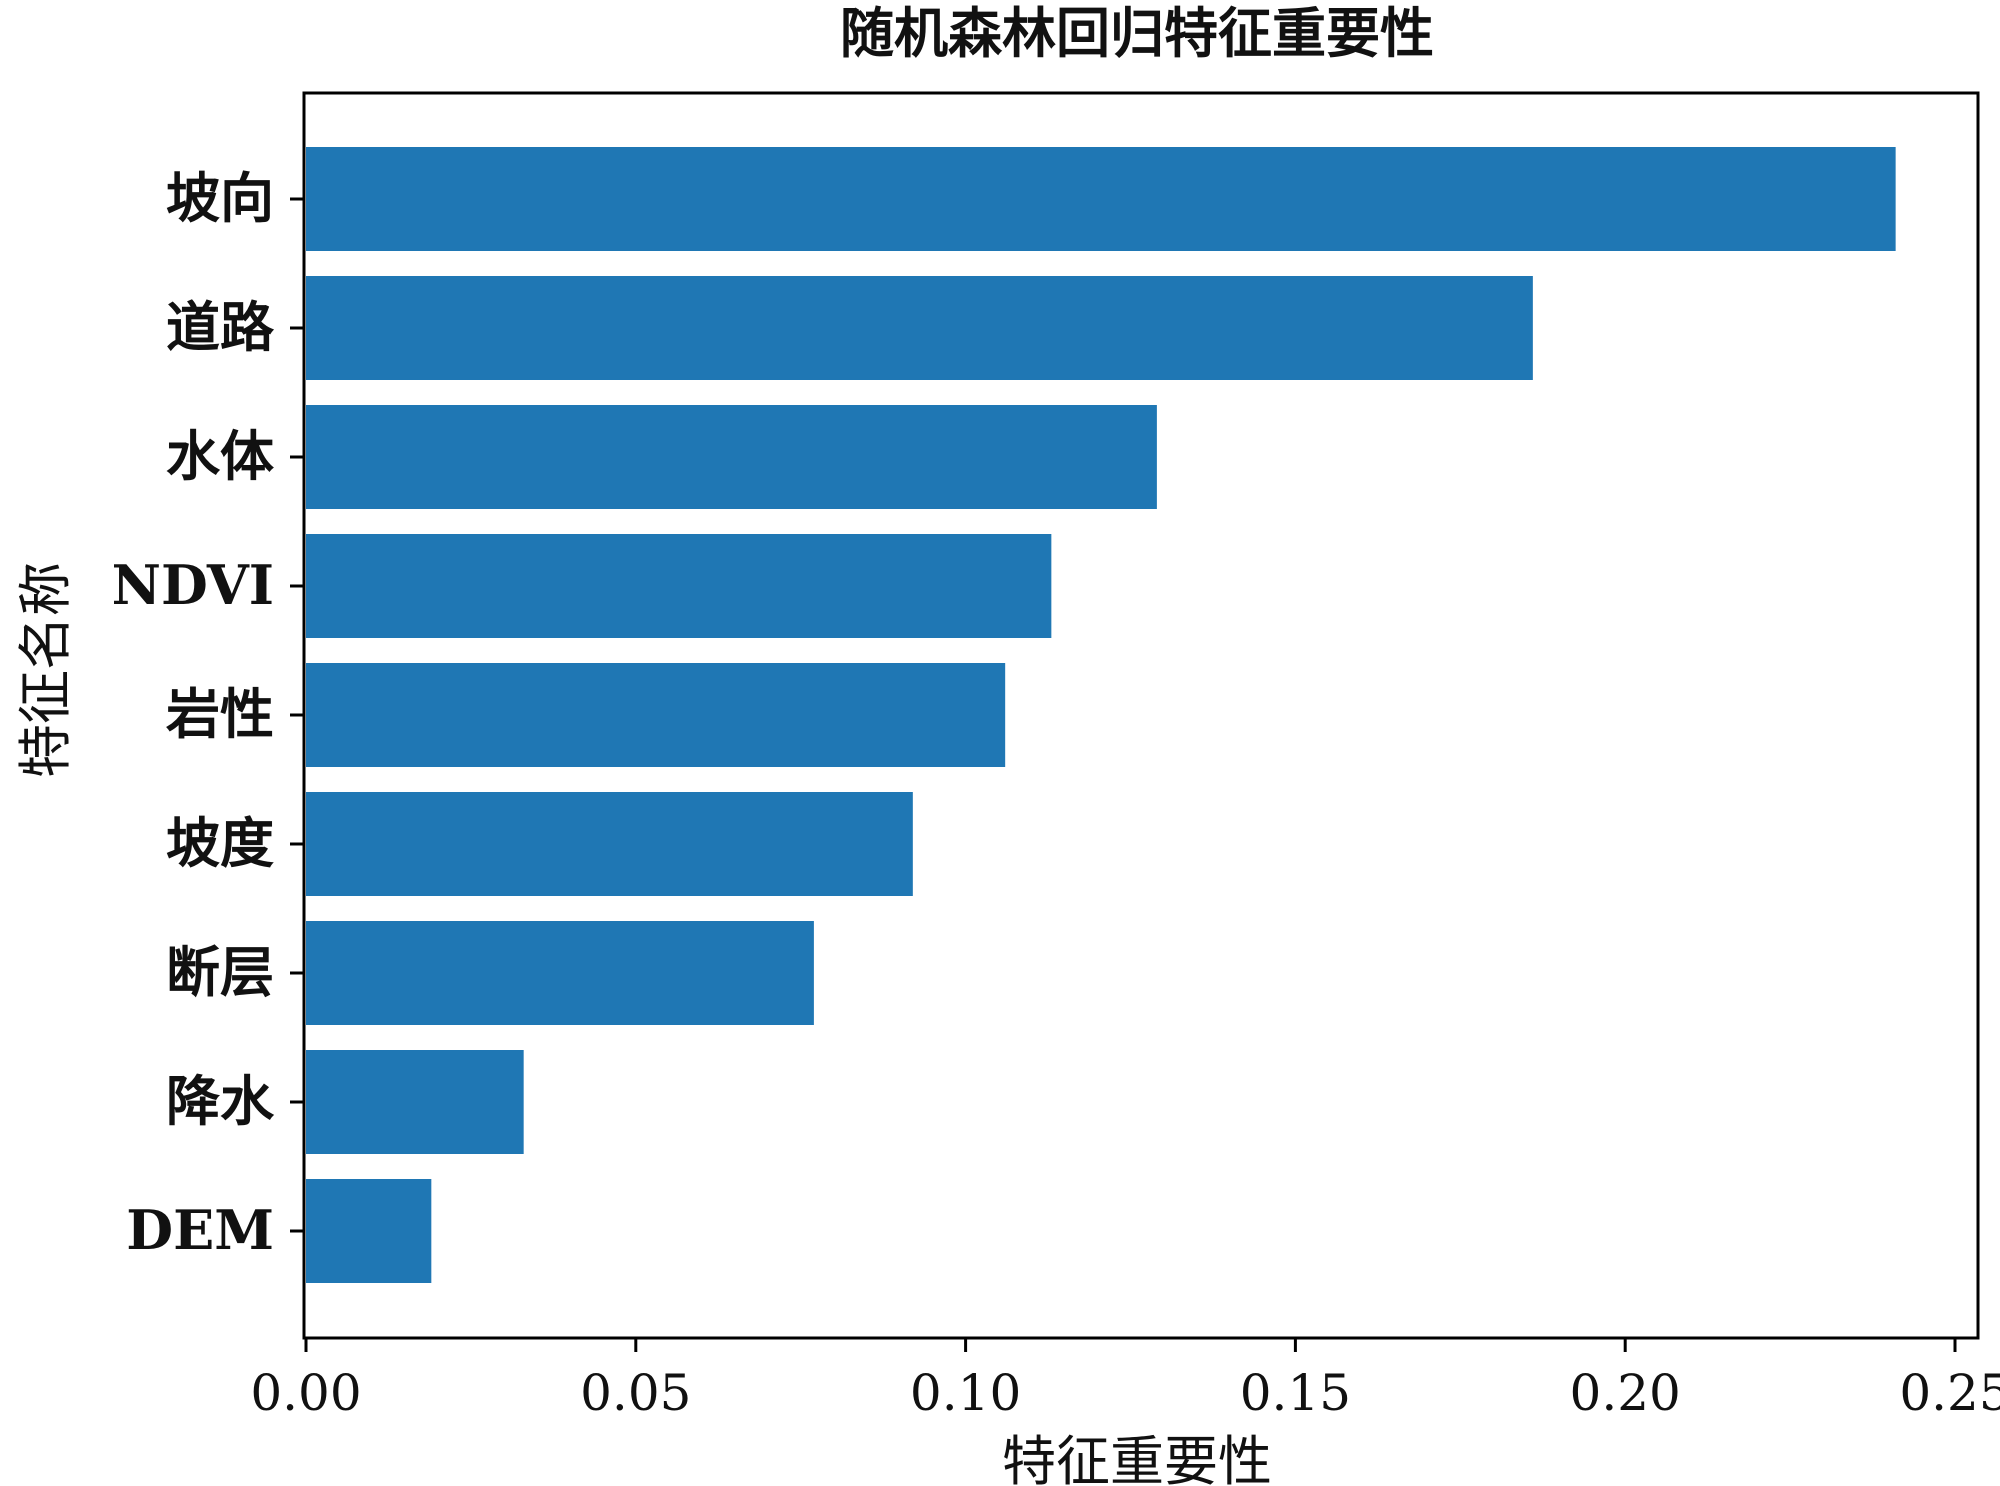  What do you see at coordinates (1625, 1393) in the screenshot?
I see `x-tick-label: 0.20` at bounding box center [1625, 1393].